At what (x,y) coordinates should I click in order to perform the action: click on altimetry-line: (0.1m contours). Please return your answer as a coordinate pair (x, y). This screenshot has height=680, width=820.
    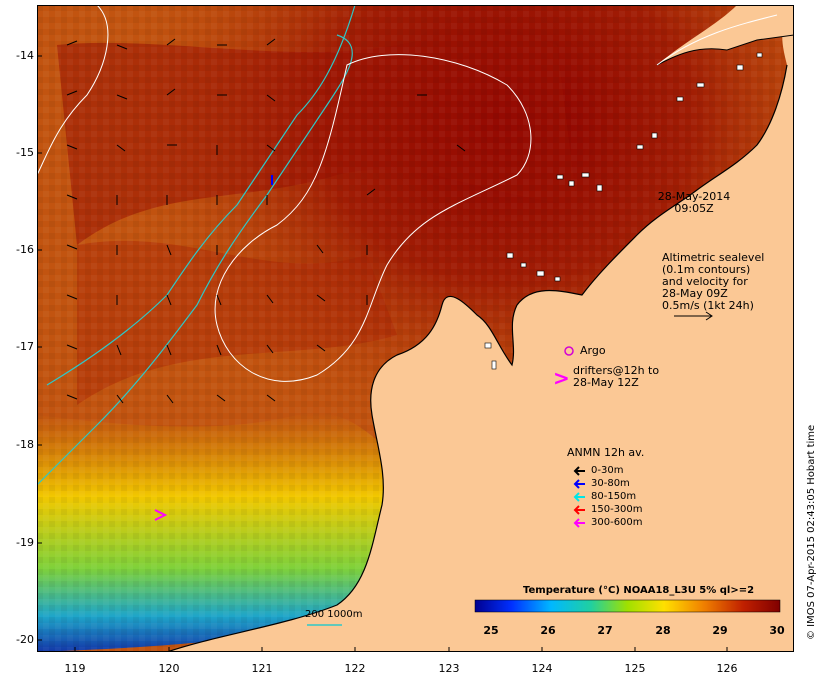
    Looking at the image, I should click on (706, 269).